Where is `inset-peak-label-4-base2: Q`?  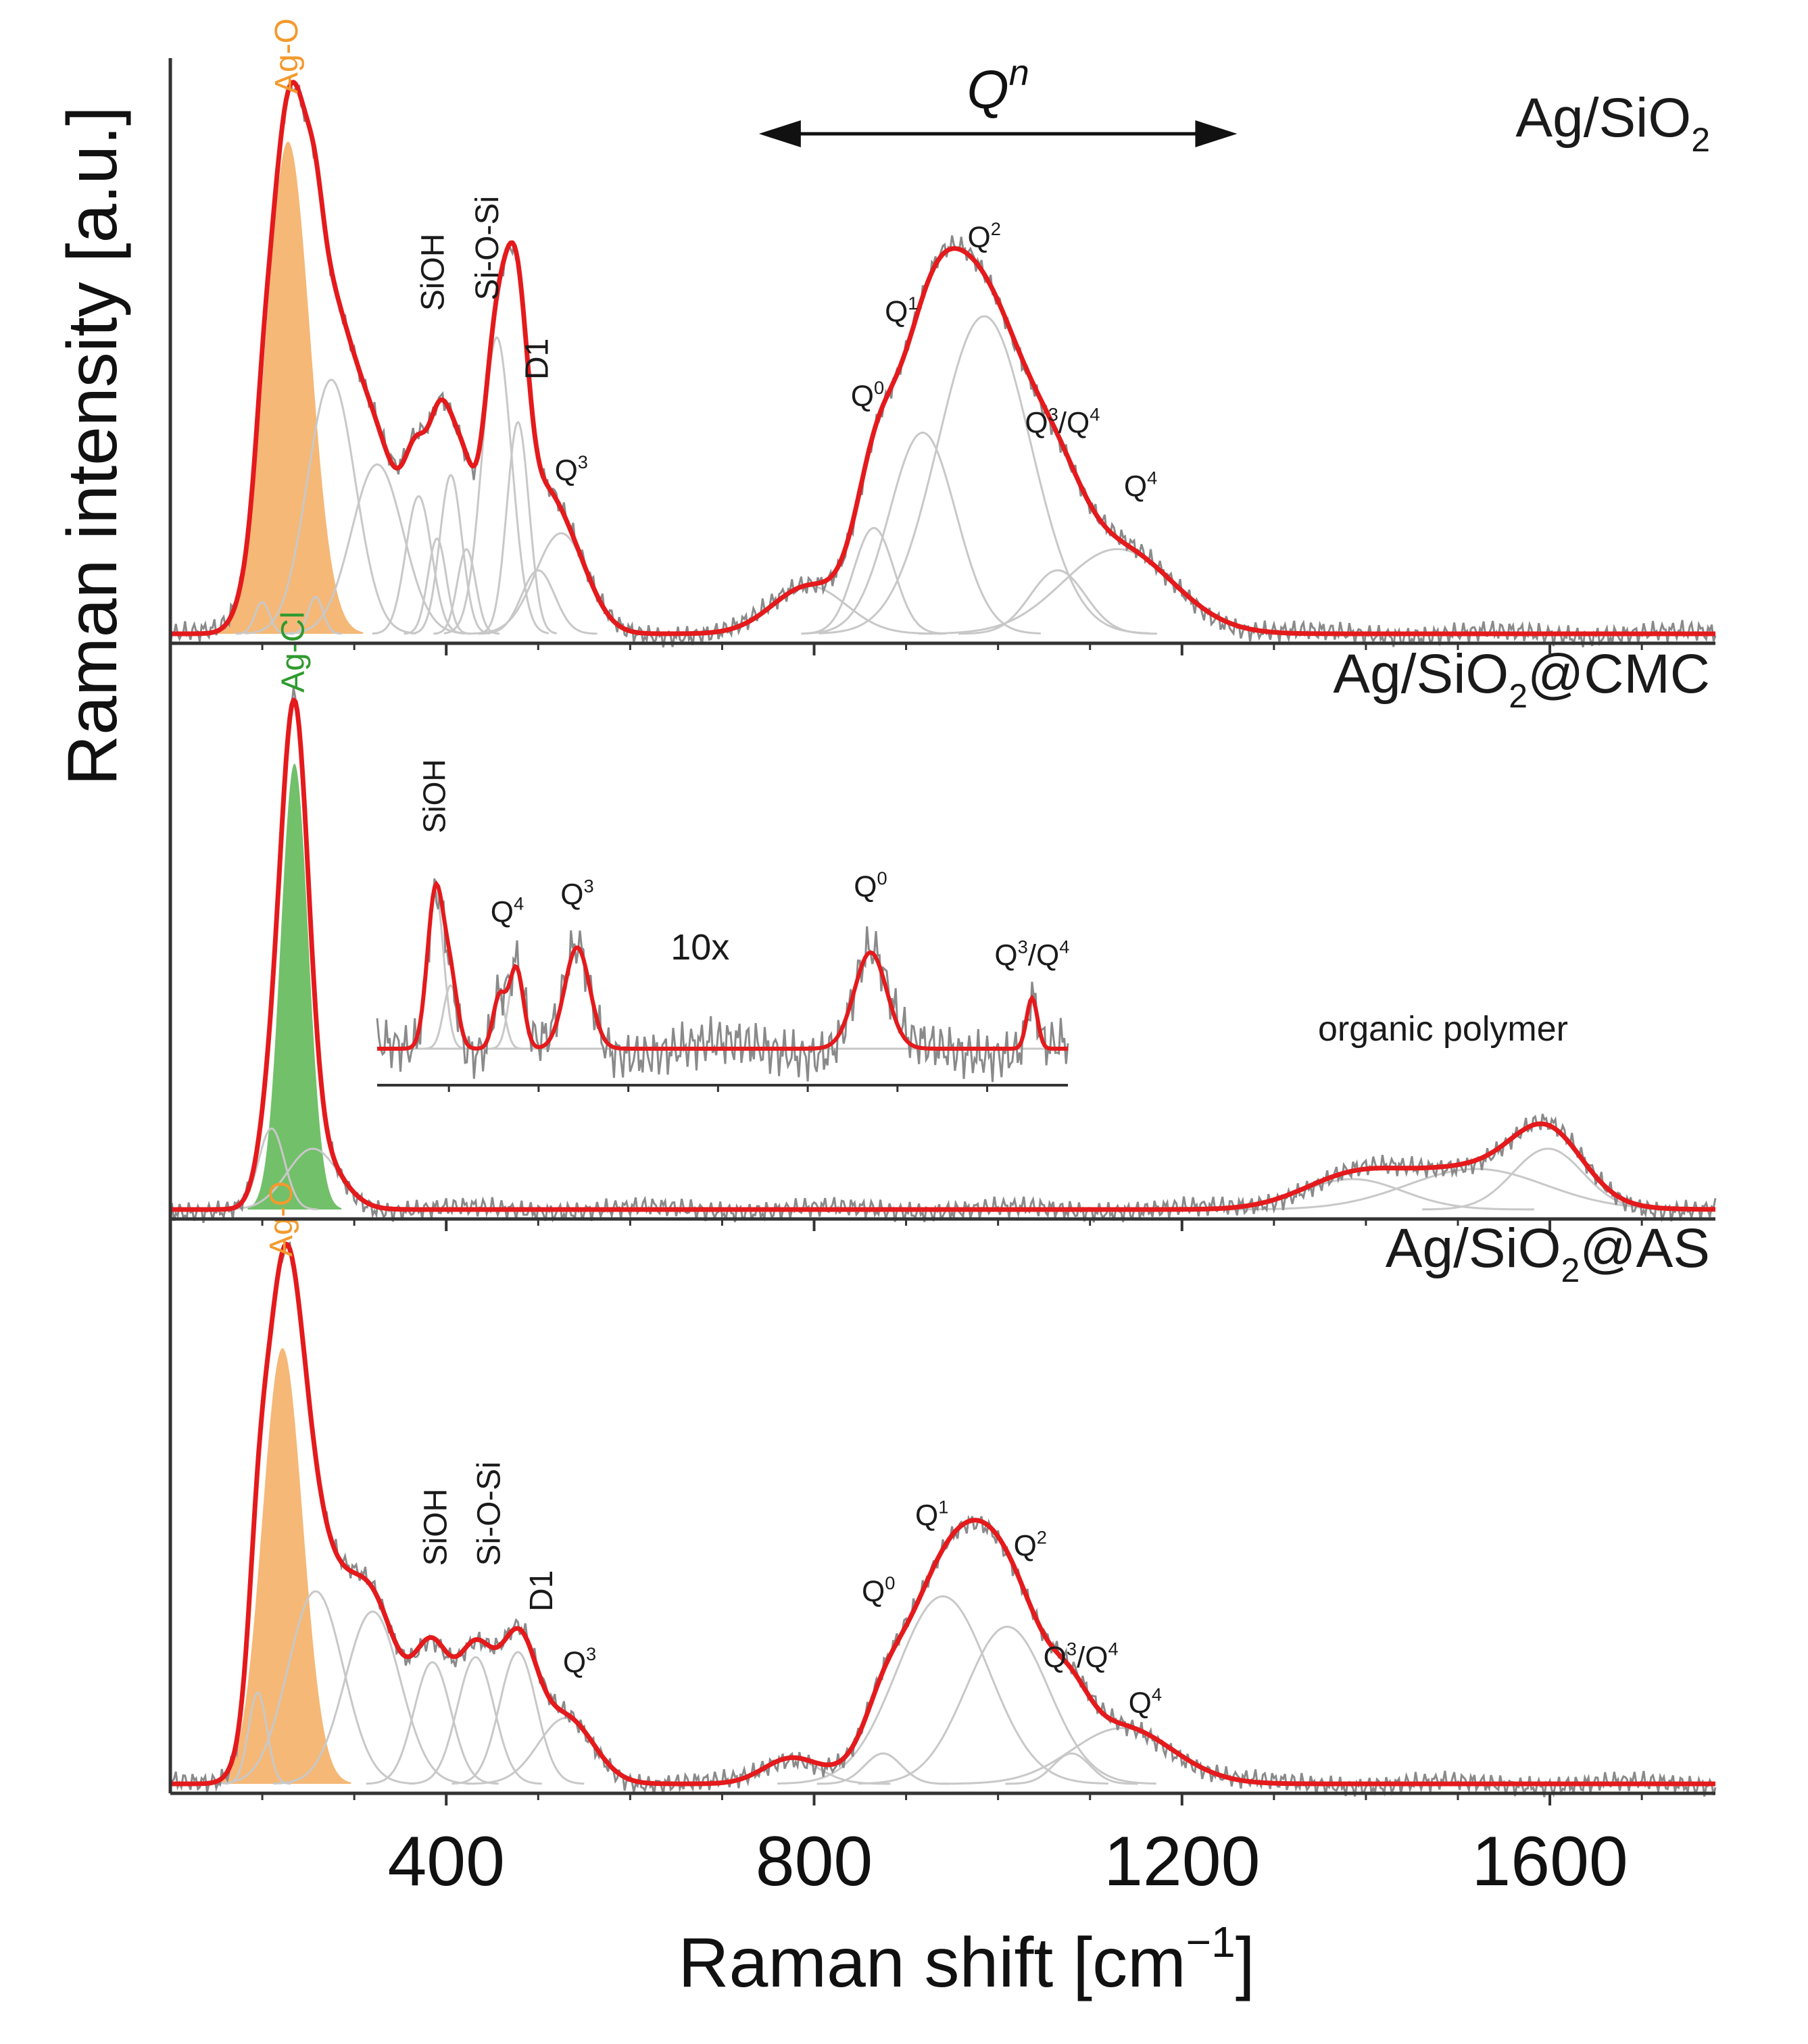
inset-peak-label-4-base2: Q is located at coordinates (1047, 955).